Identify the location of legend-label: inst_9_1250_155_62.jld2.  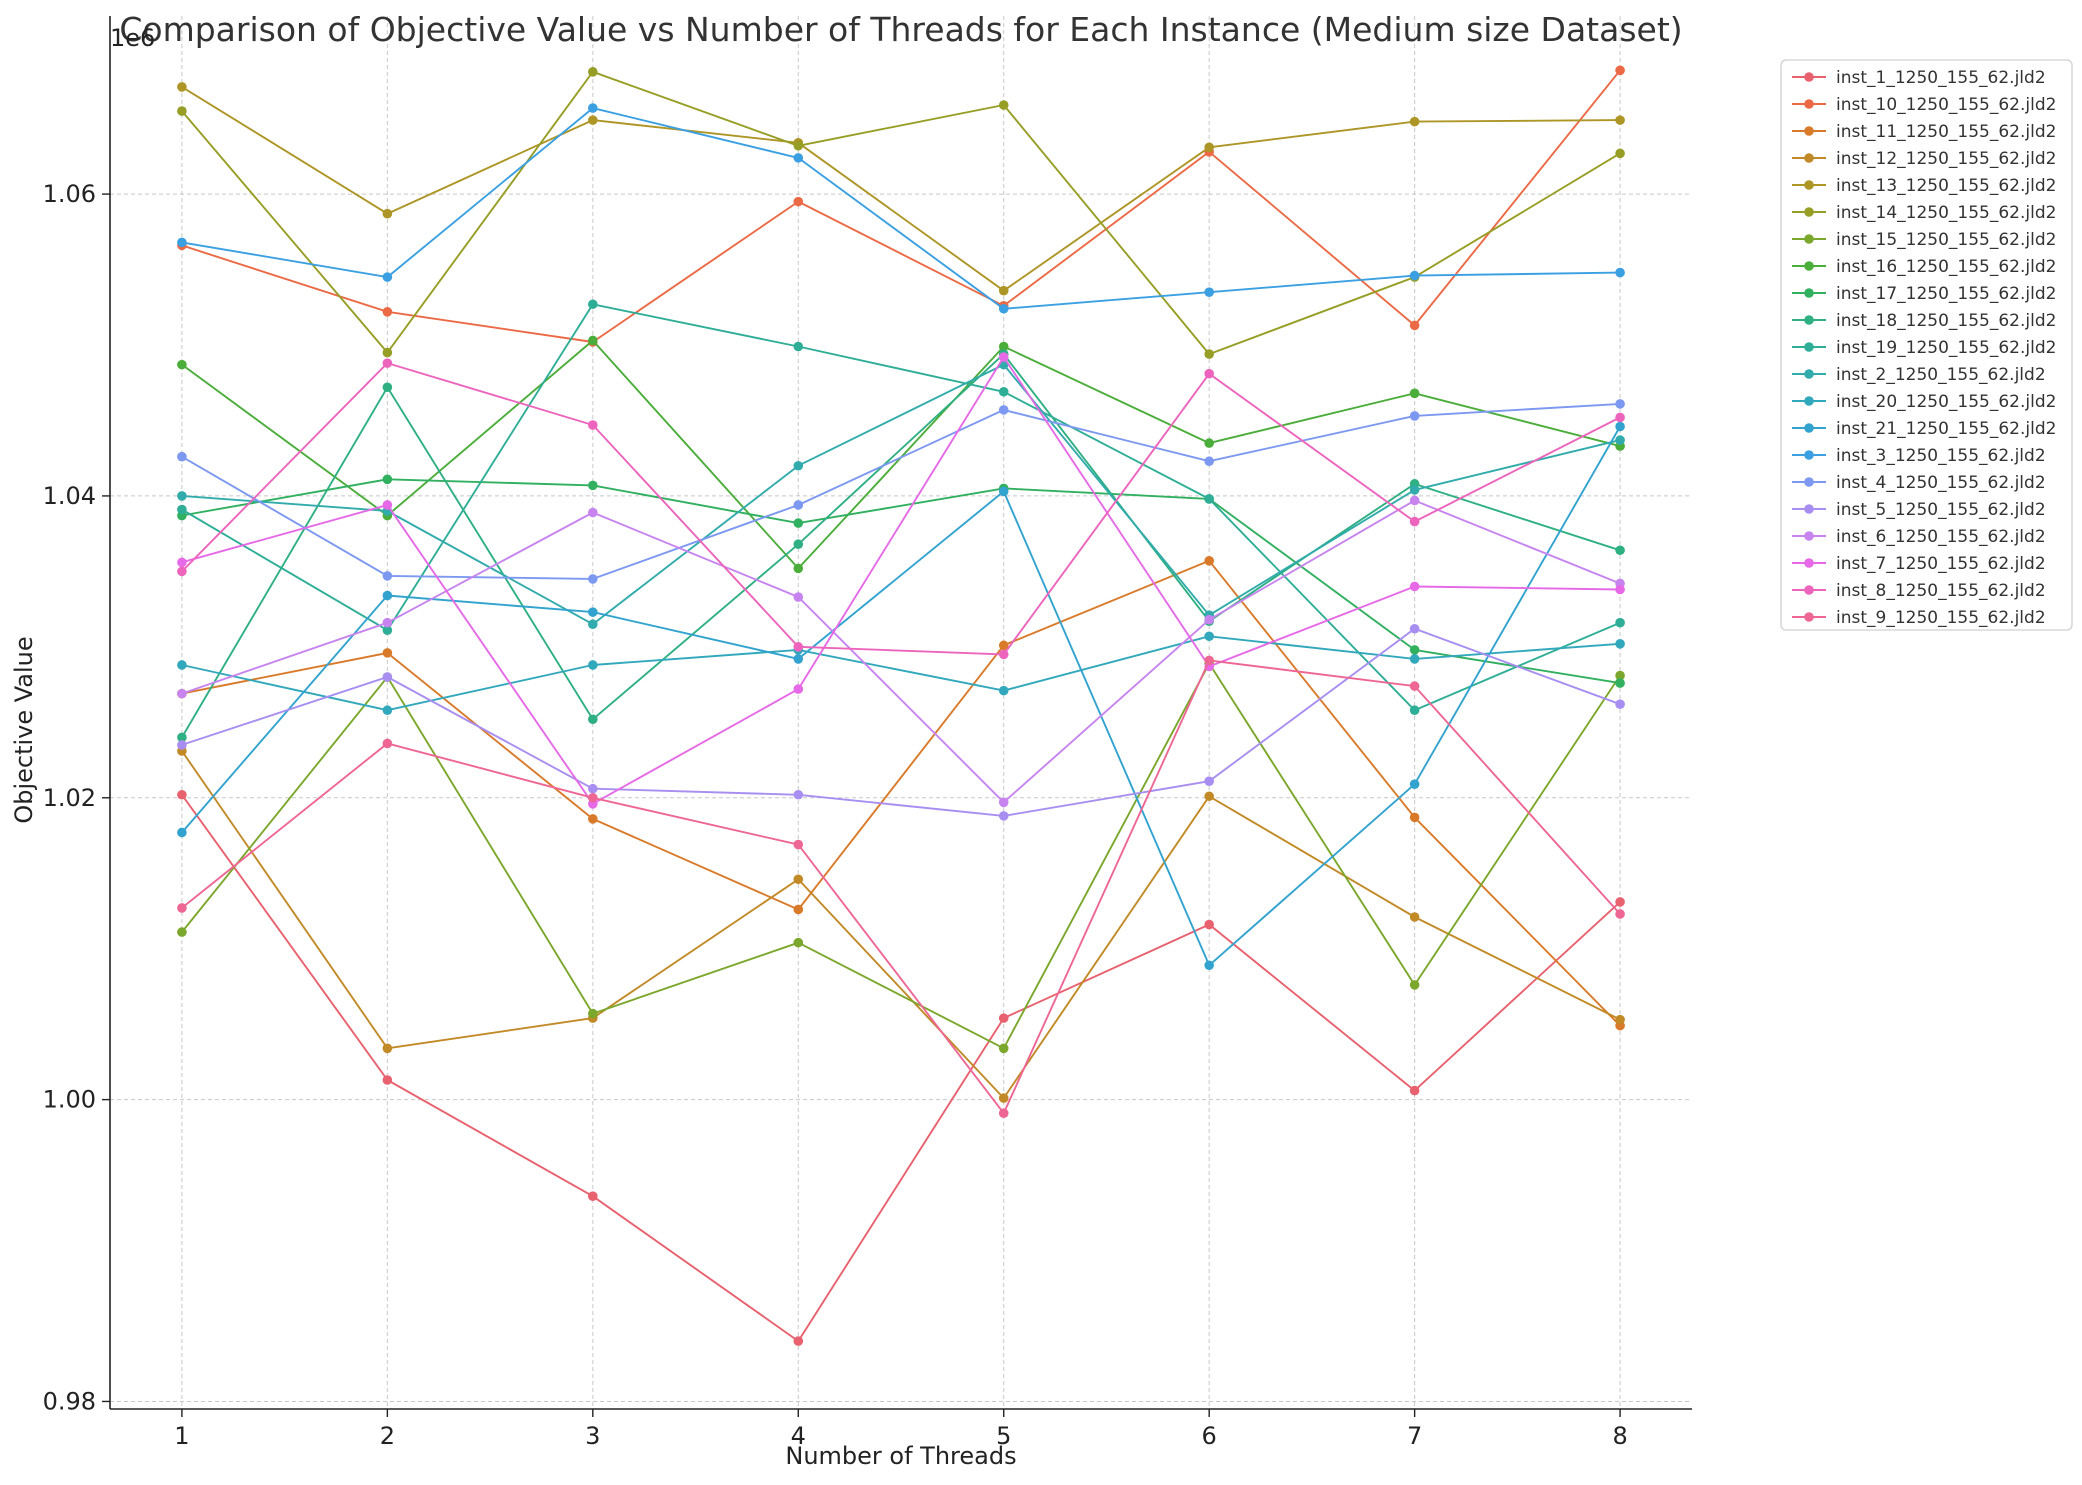
(1941, 618).